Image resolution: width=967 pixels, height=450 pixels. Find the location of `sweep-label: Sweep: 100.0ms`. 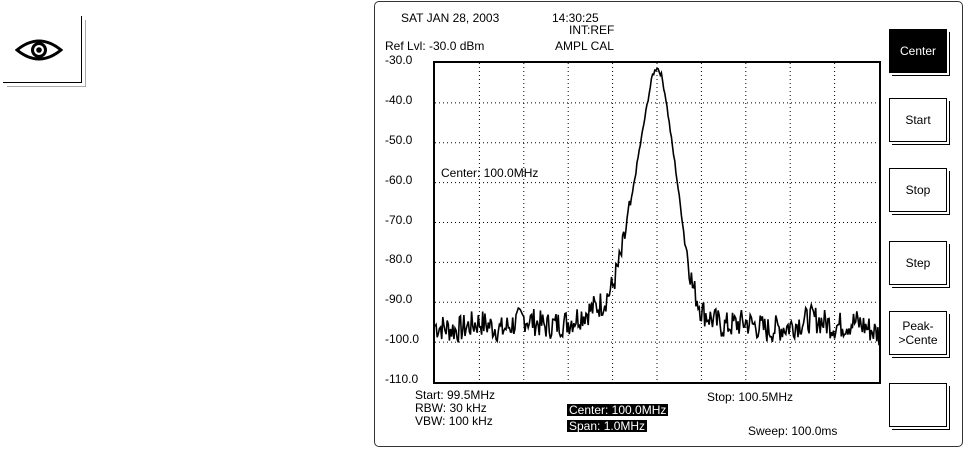

sweep-label: Sweep: 100.0ms is located at coordinates (793, 431).